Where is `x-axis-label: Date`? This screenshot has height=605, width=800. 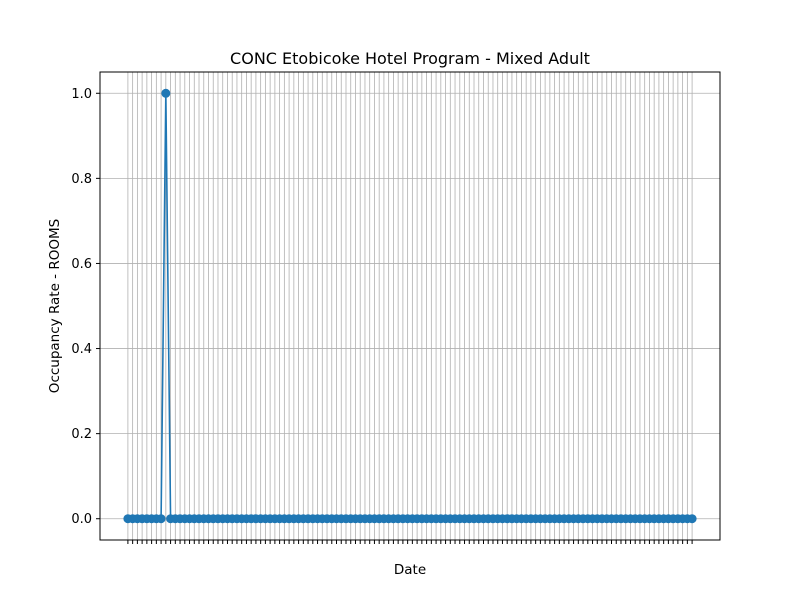
x-axis-label: Date is located at coordinates (410, 570).